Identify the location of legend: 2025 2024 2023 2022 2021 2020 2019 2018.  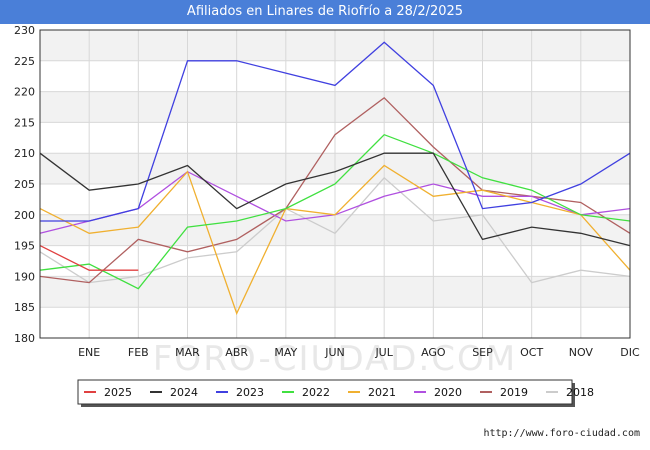
(335, 393).